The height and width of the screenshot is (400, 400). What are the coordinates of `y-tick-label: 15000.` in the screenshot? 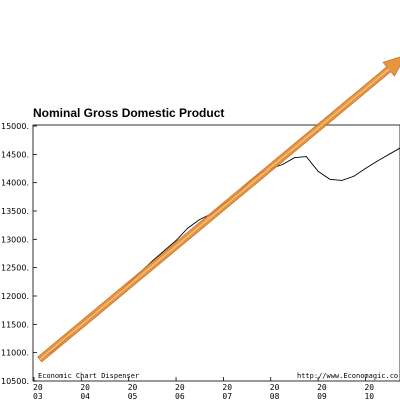 It's located at (15, 126).